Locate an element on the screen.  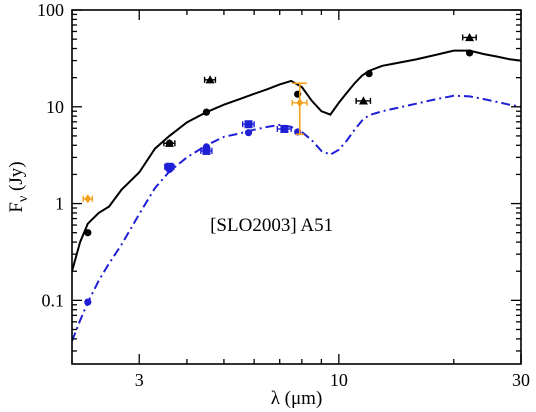
y-tick-label: 100 is located at coordinates (50, 10).